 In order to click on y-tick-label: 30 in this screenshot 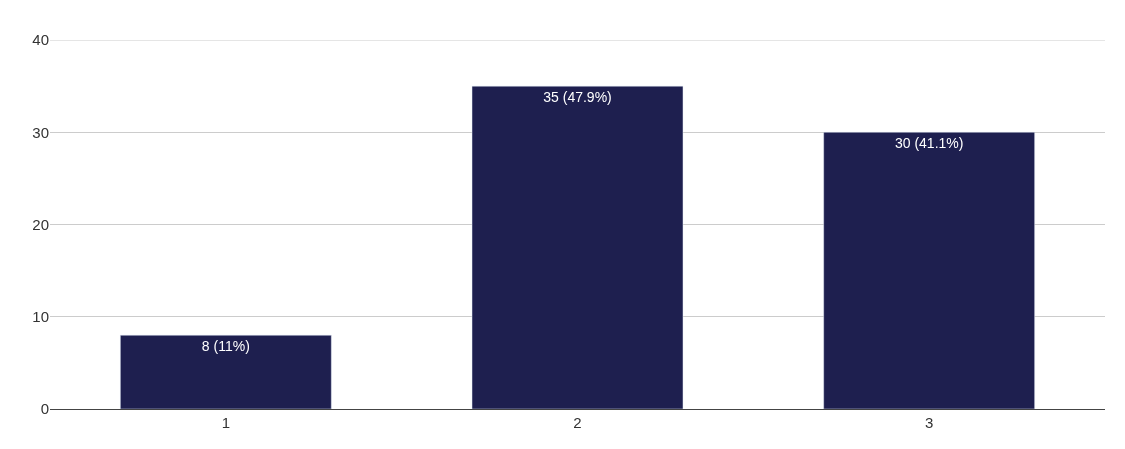, I will do `click(40, 132)`.